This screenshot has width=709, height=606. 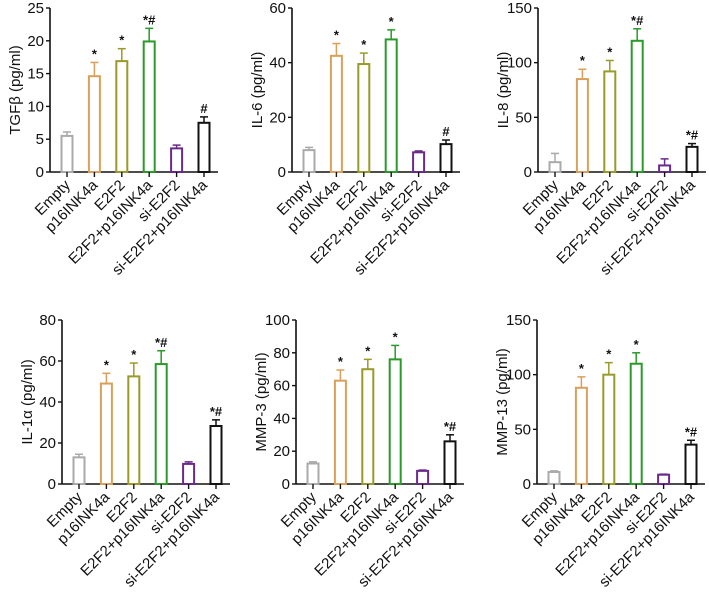 I want to click on y-tick-label: 5, so click(x=40, y=139).